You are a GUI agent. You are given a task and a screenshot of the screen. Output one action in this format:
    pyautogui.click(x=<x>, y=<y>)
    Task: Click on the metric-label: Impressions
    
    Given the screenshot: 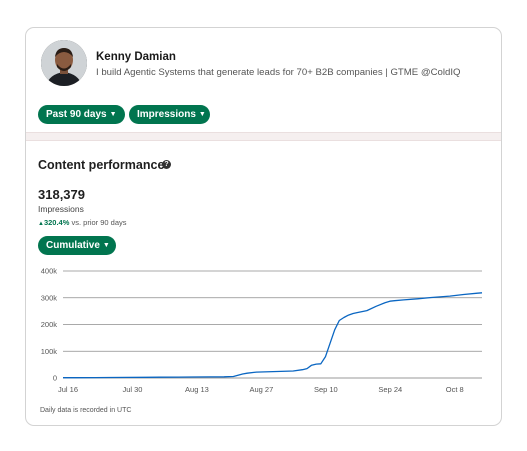 What is the action you would take?
    pyautogui.click(x=166, y=114)
    